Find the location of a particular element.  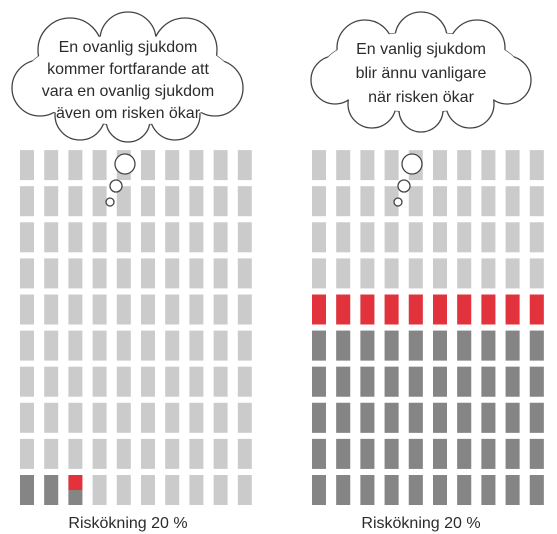

thought-bubble is located at coordinates (421, 109).